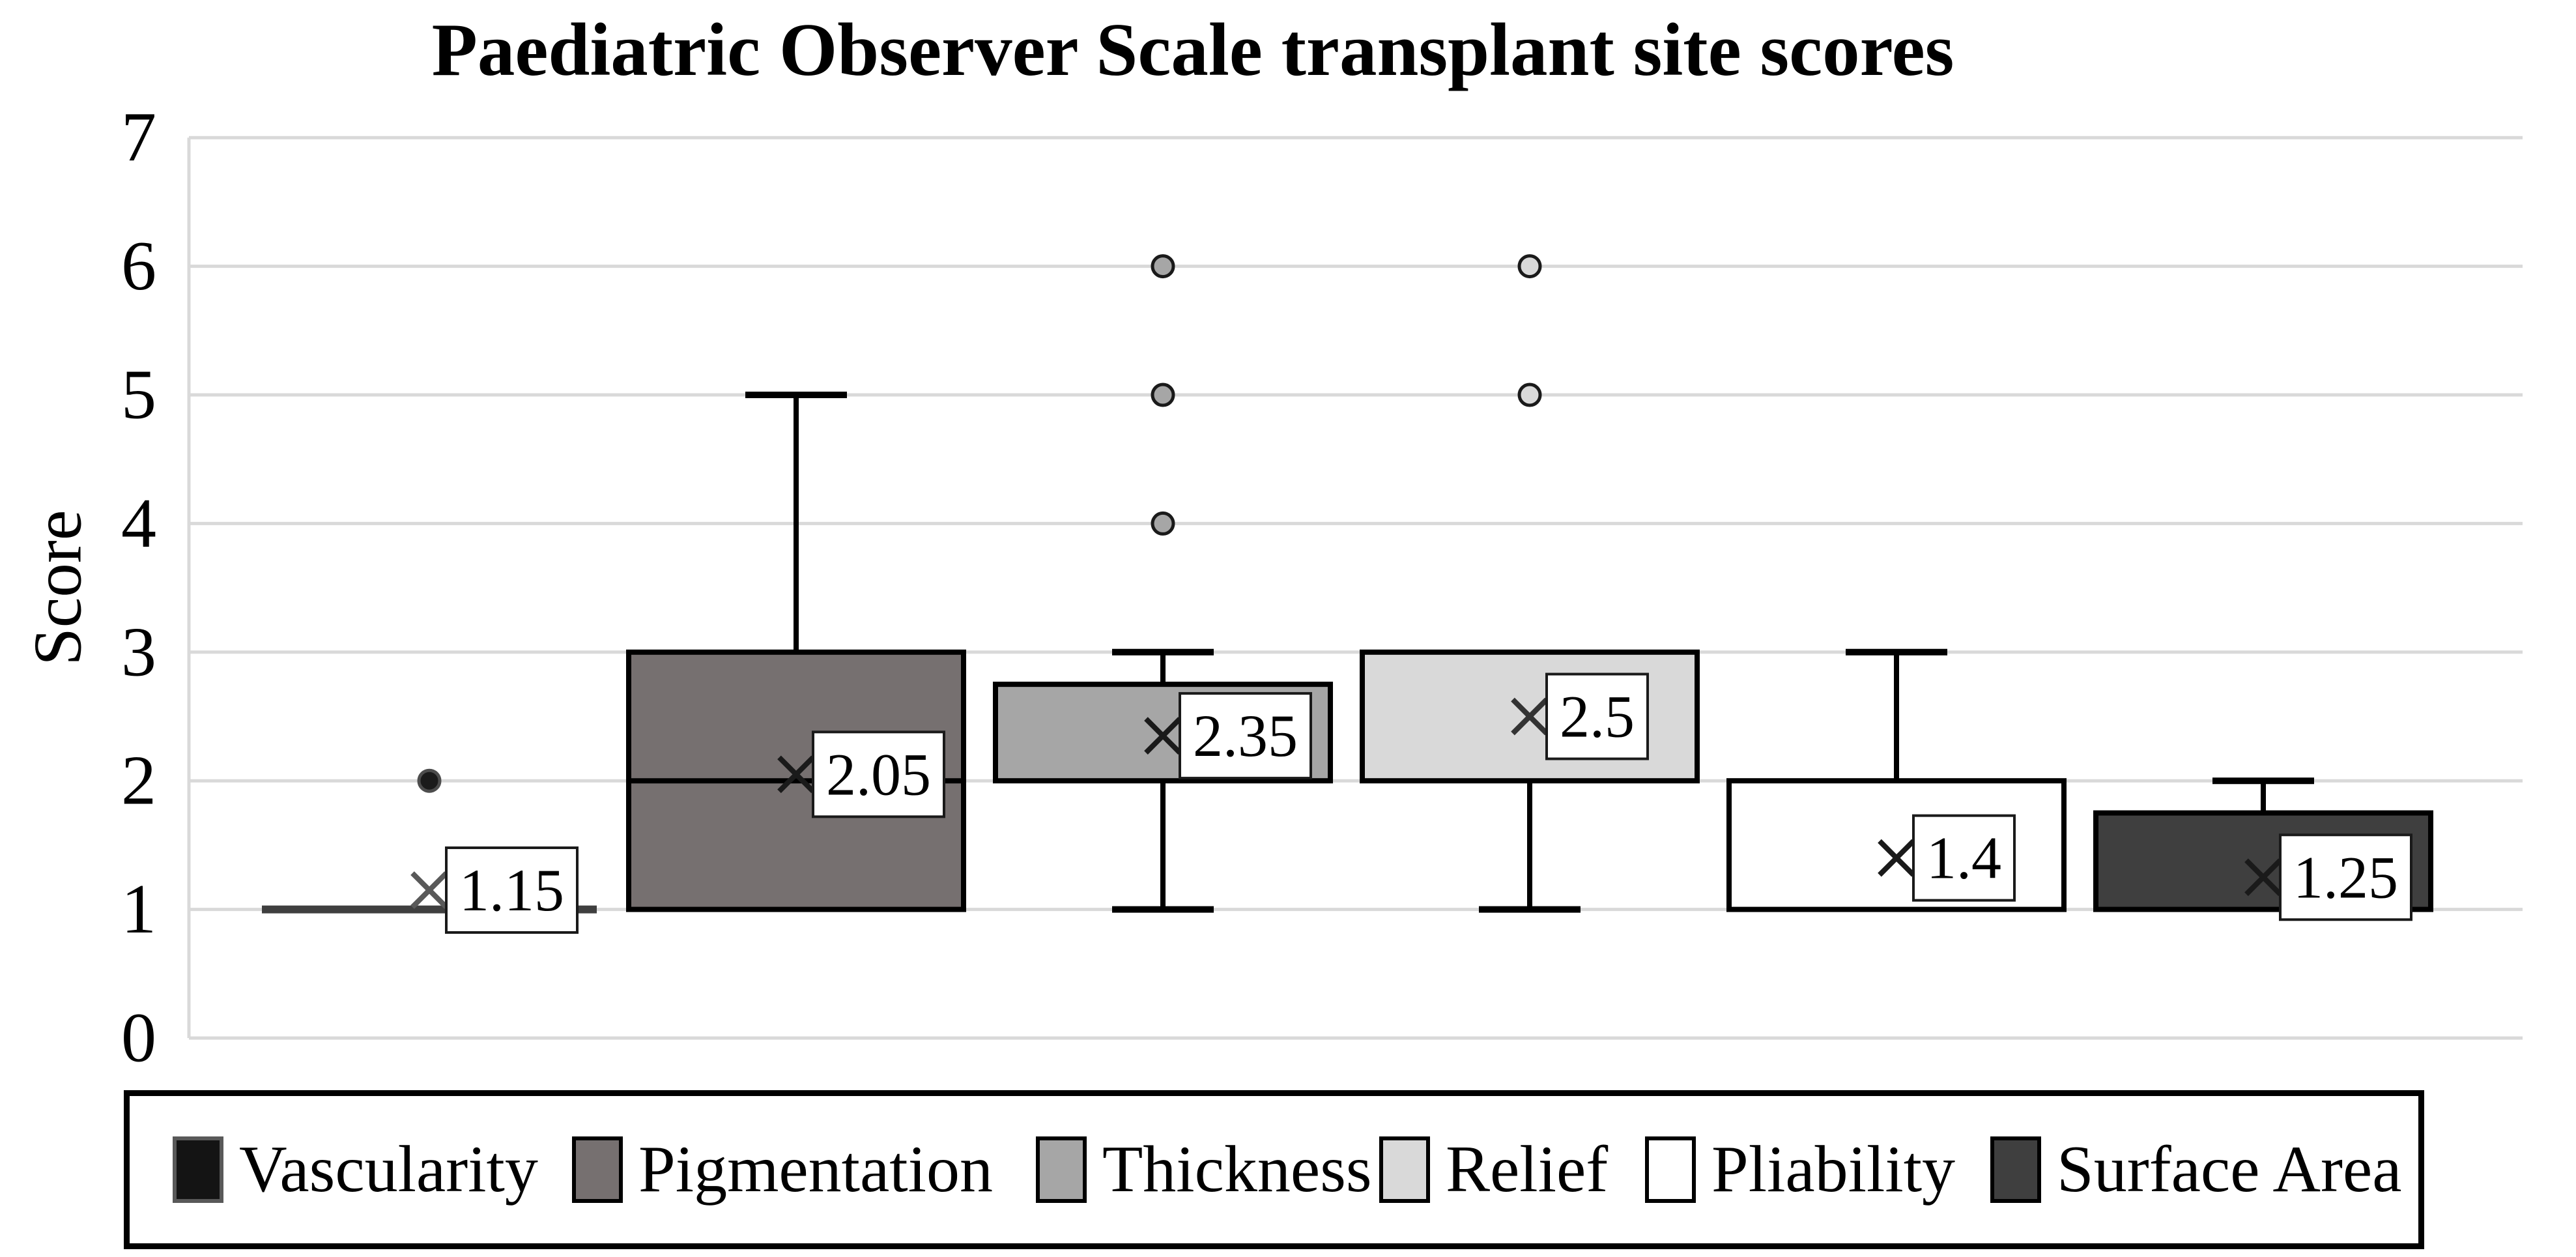 This screenshot has width=2576, height=1257. What do you see at coordinates (58, 588) in the screenshot?
I see `y-axis-label: Score` at bounding box center [58, 588].